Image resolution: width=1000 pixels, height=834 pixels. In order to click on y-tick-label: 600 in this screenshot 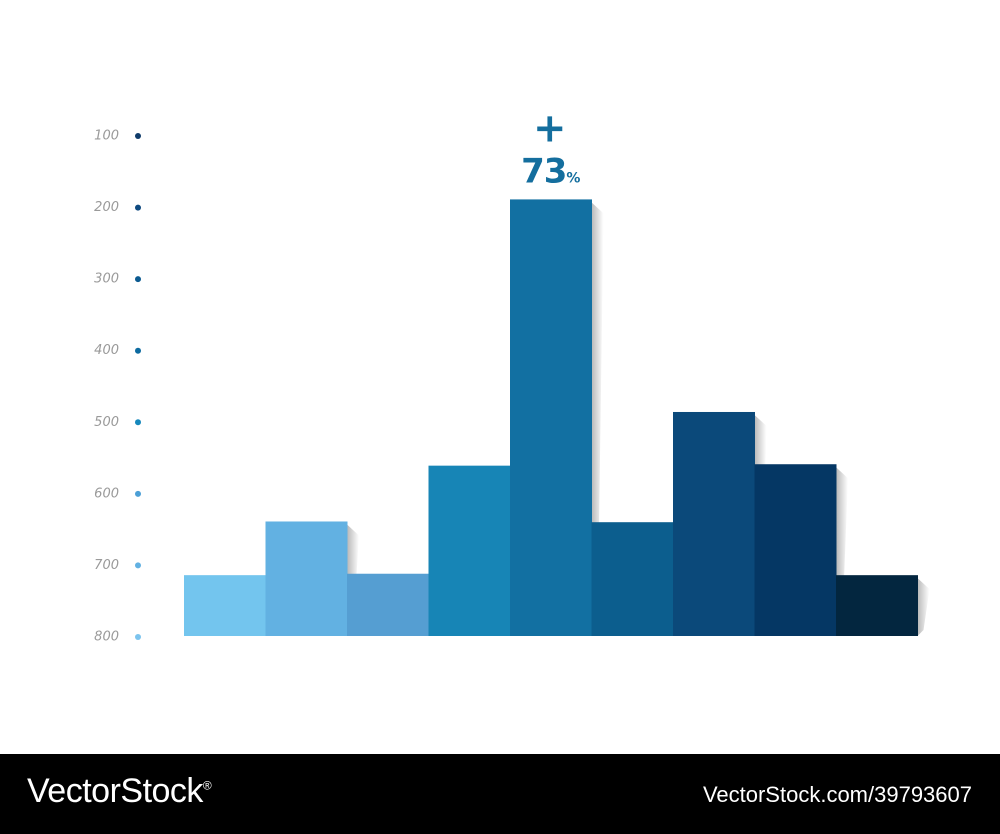, I will do `click(106, 493)`.